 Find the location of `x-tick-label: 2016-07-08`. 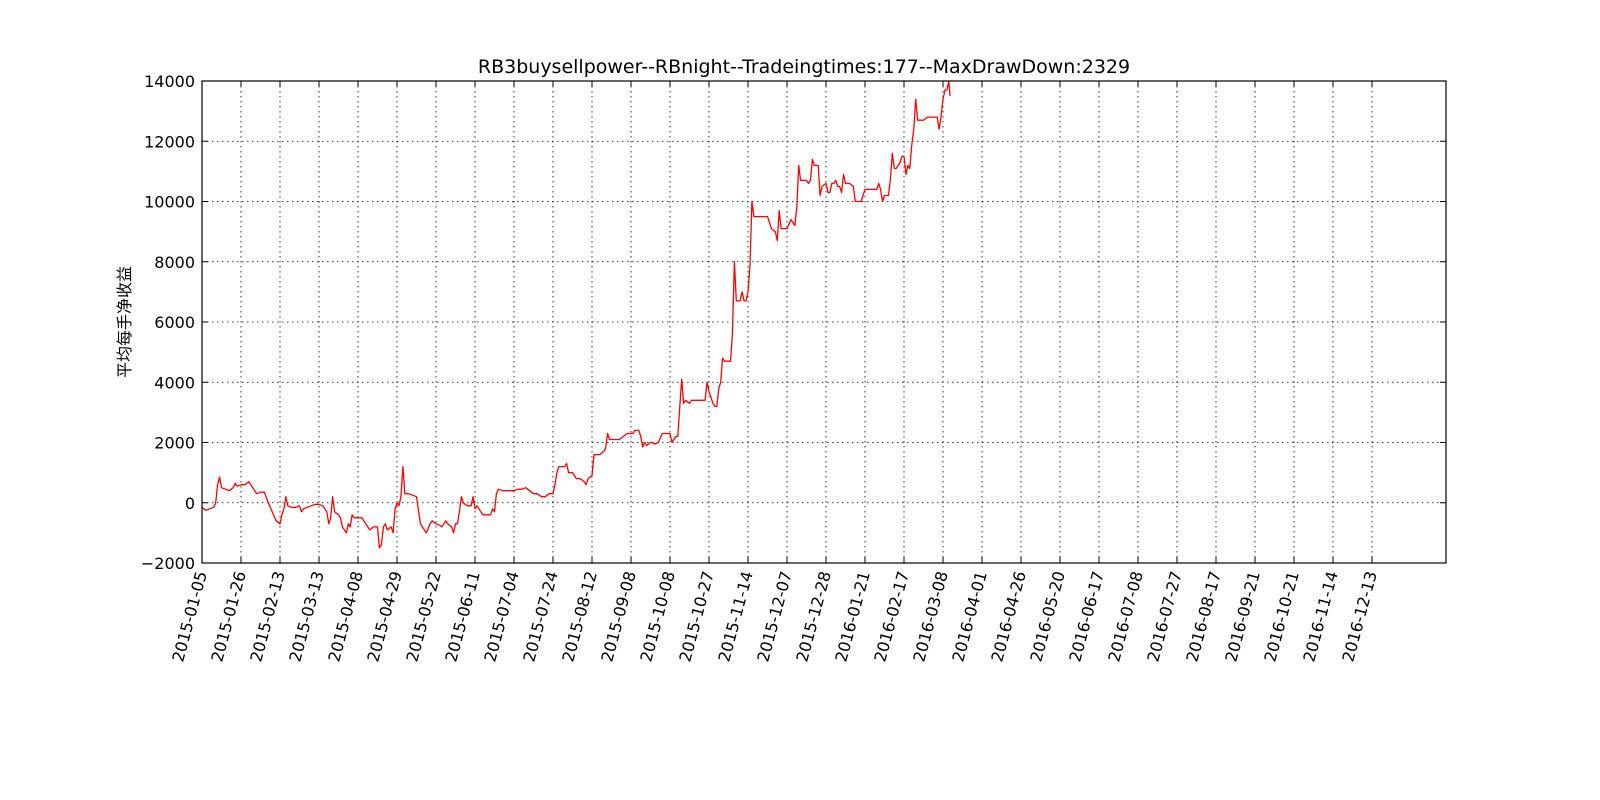

x-tick-label: 2016-07-08 is located at coordinates (1125, 616).